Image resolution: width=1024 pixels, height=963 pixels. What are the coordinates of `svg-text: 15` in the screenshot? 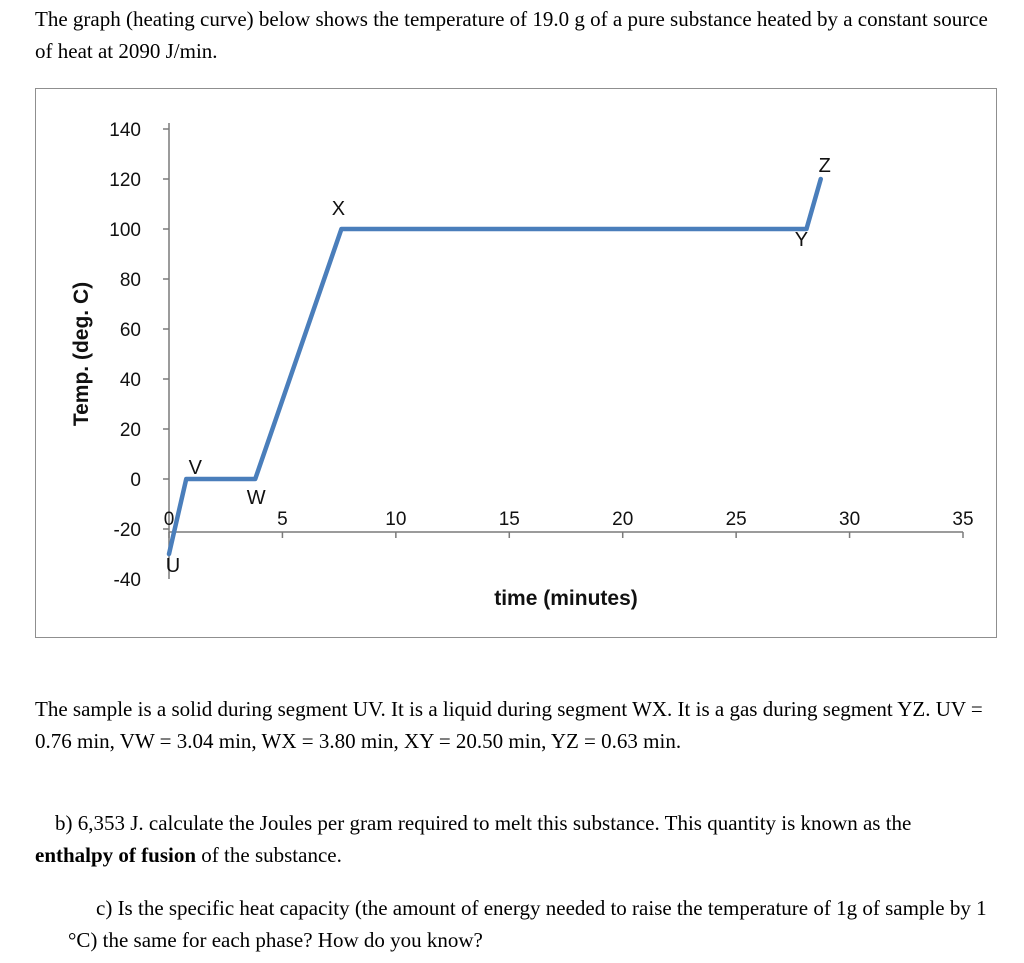 It's located at (509, 519).